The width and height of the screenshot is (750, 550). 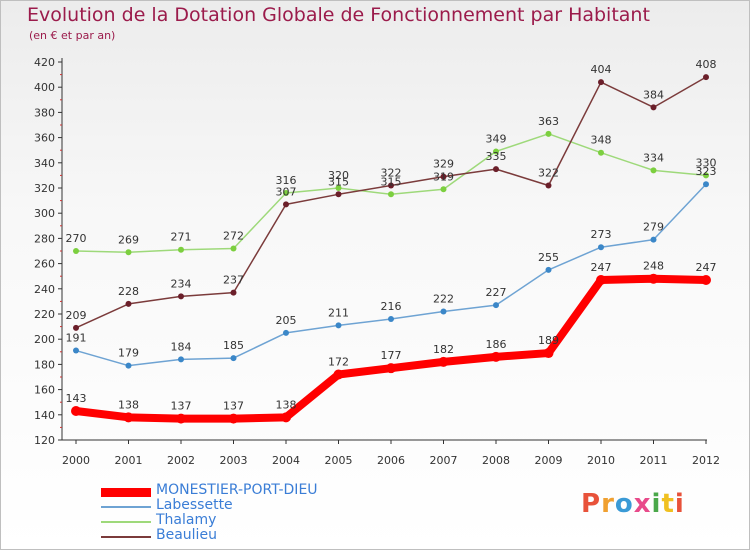 What do you see at coordinates (601, 140) in the screenshot?
I see `data-label: 348` at bounding box center [601, 140].